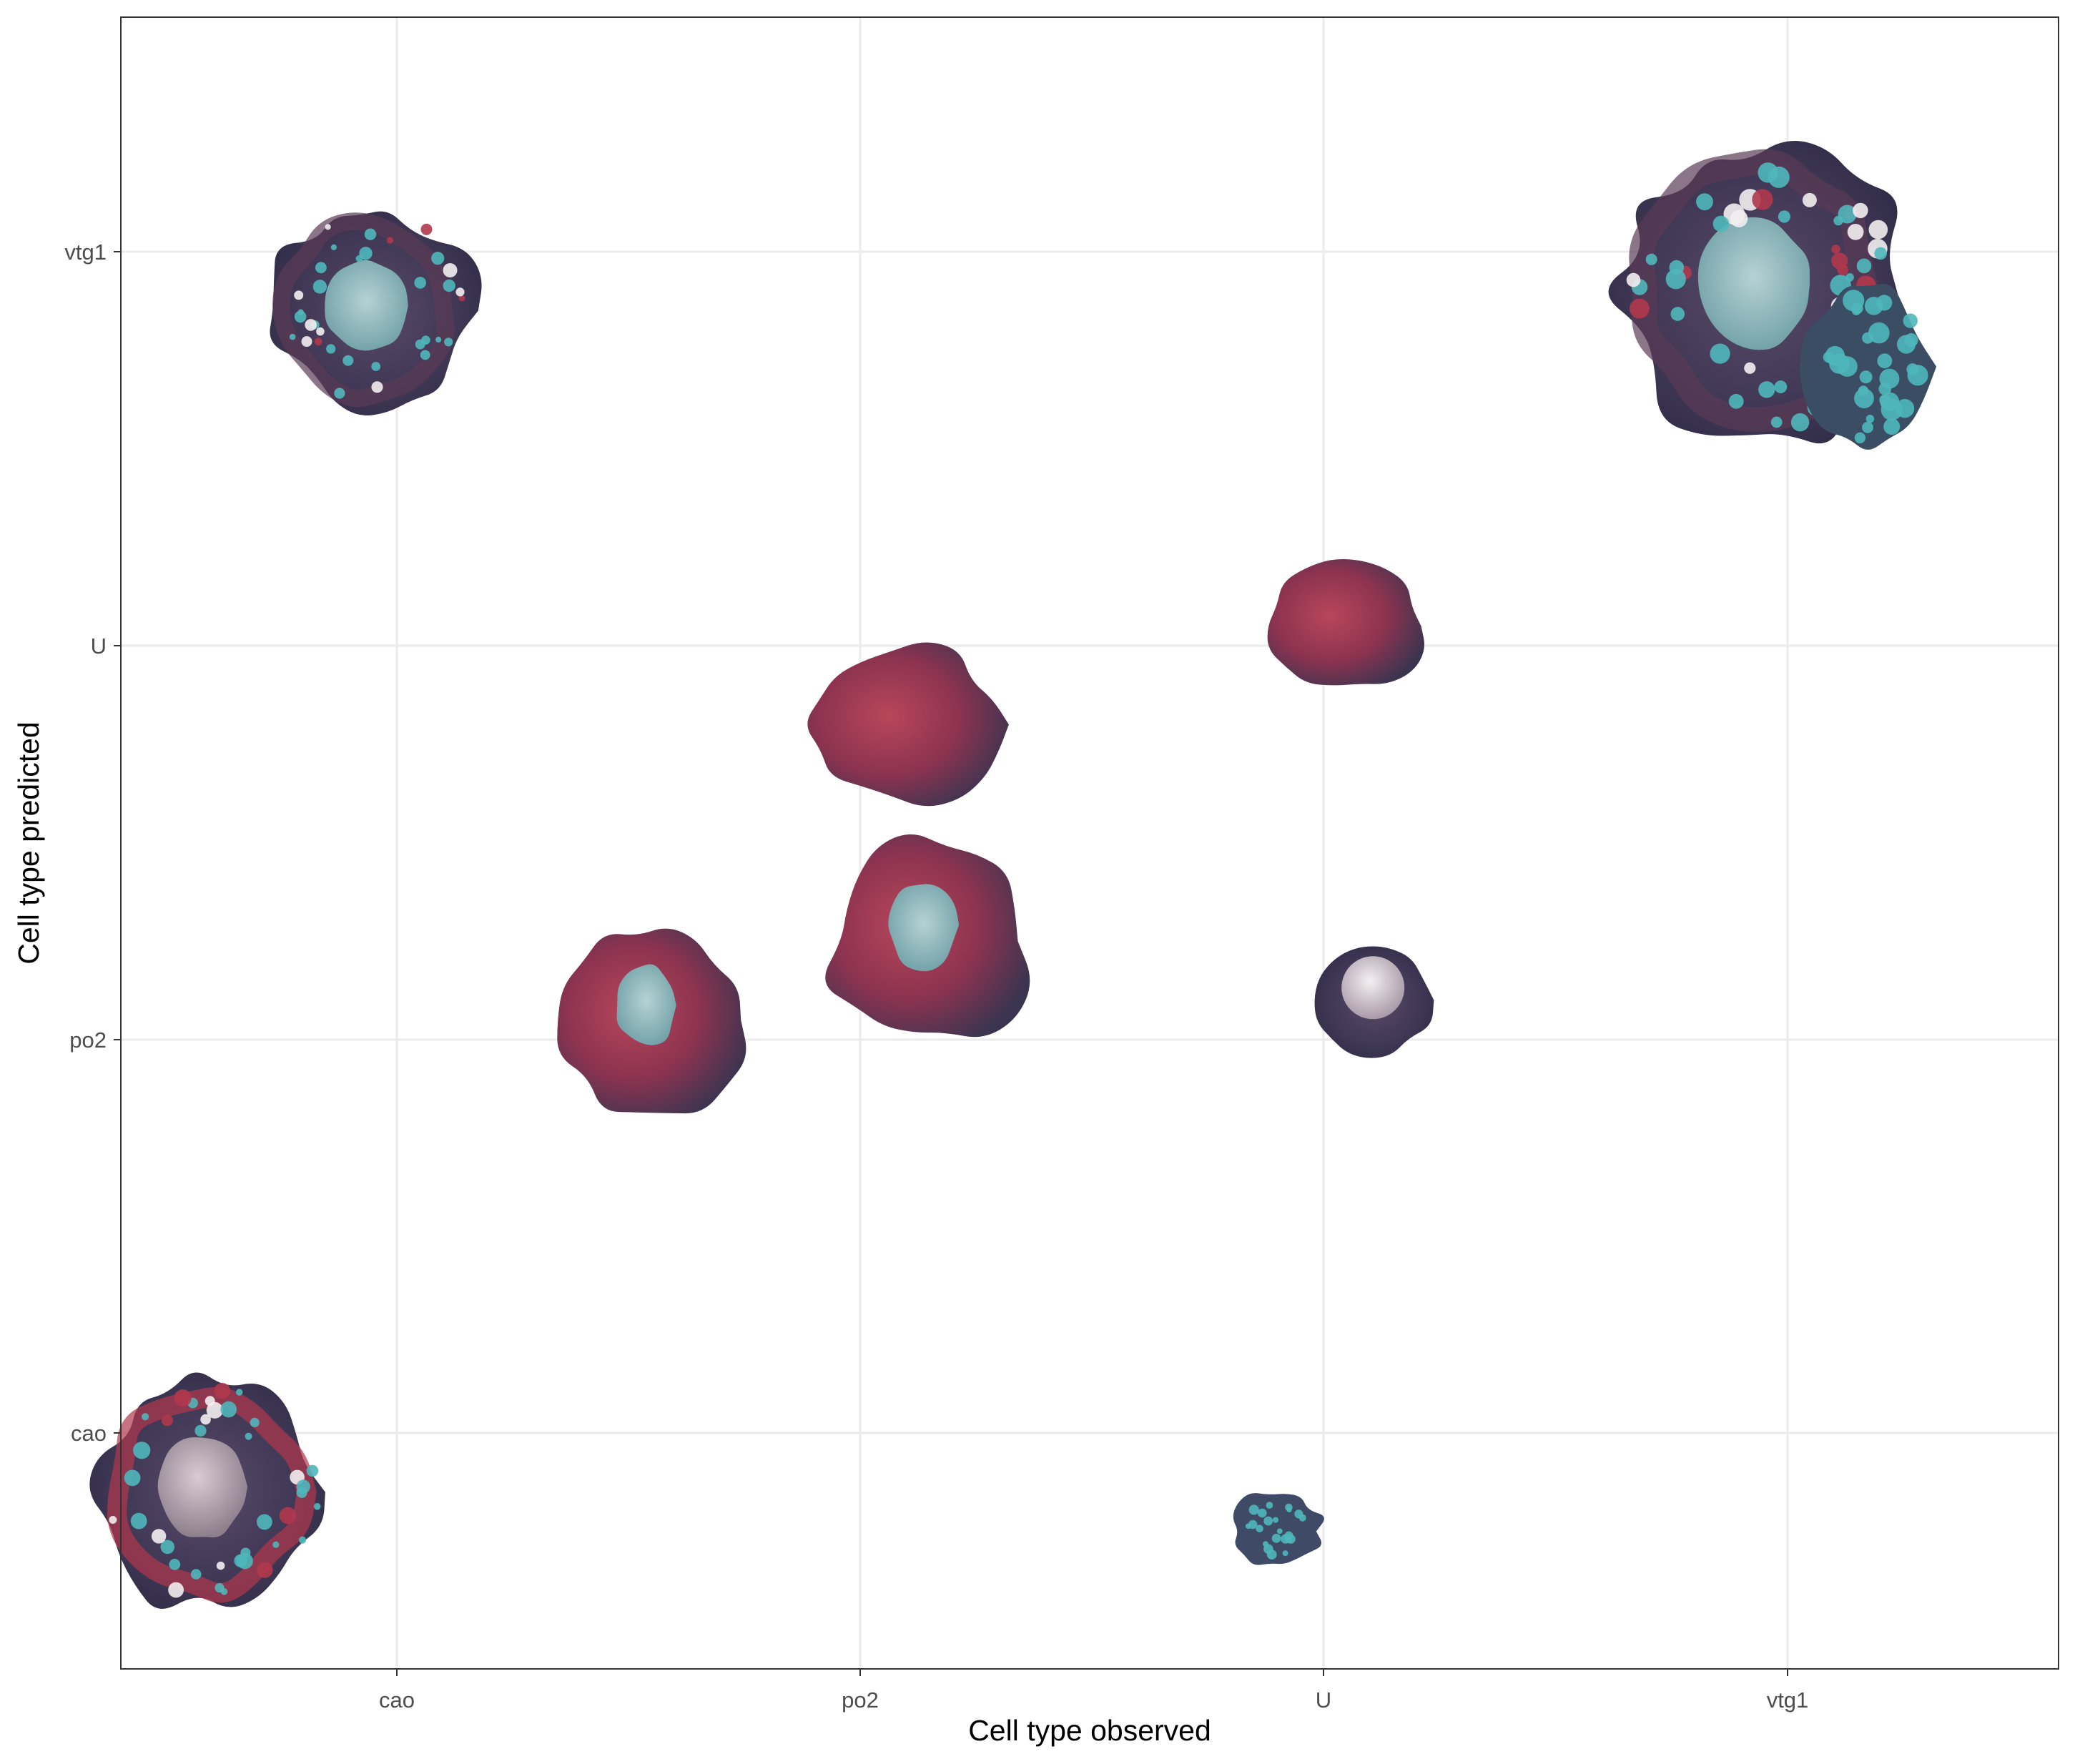 The image size is (2080, 1764). Describe the element at coordinates (1089, 1730) in the screenshot. I see `x-axis-title: Cell type observed` at that location.